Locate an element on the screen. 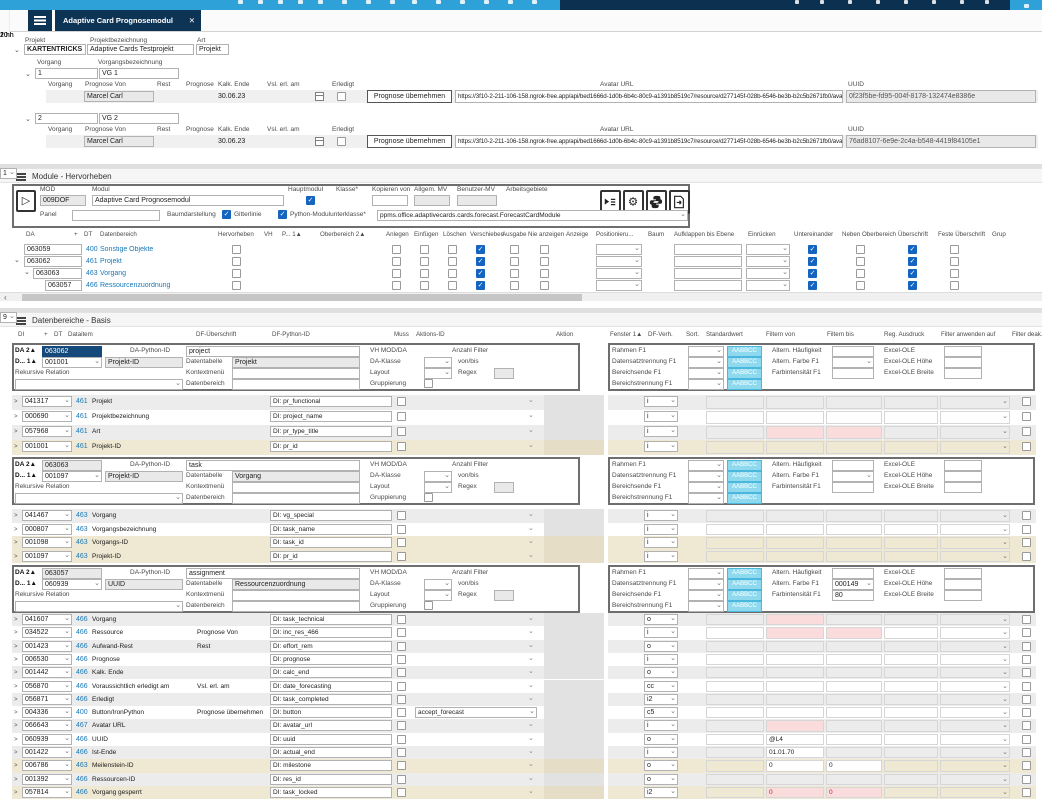  modul-field: Adaptive Card Prognosemodul is located at coordinates (188, 200).